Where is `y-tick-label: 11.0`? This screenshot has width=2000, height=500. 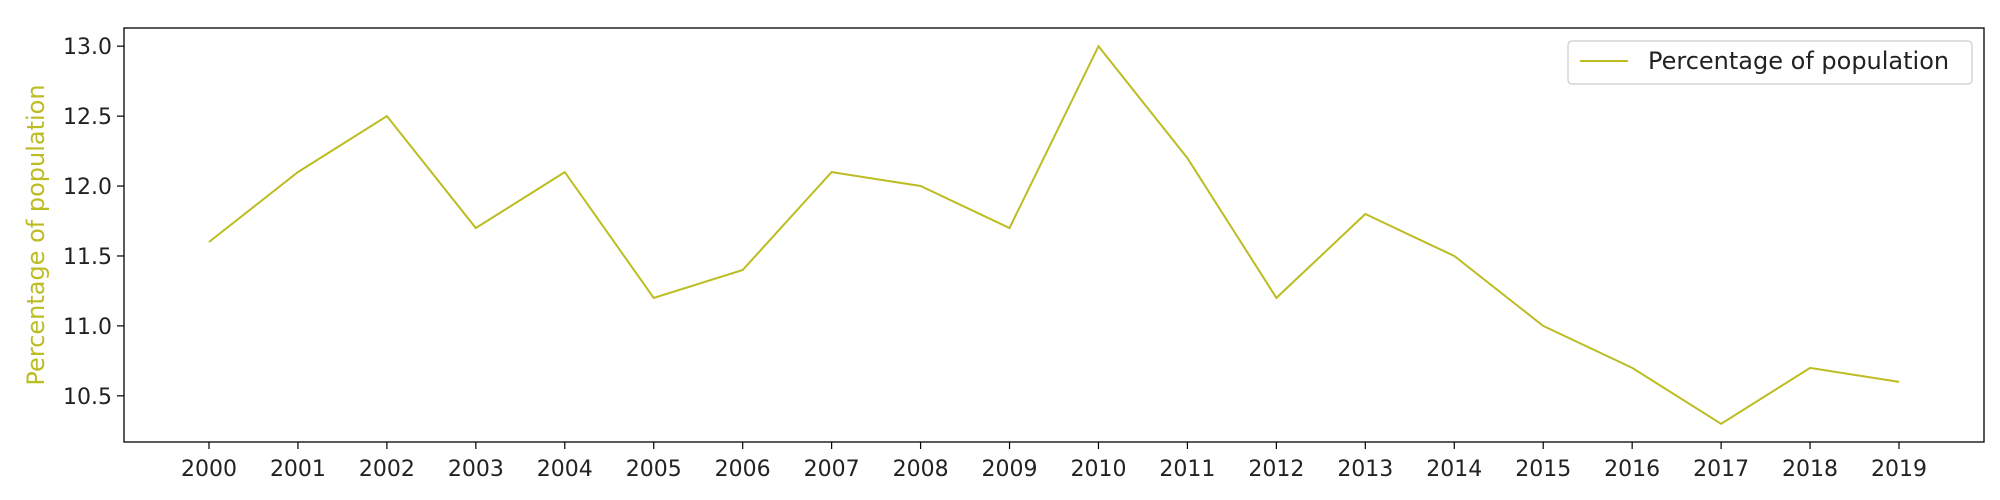
y-tick-label: 11.0 is located at coordinates (87, 327).